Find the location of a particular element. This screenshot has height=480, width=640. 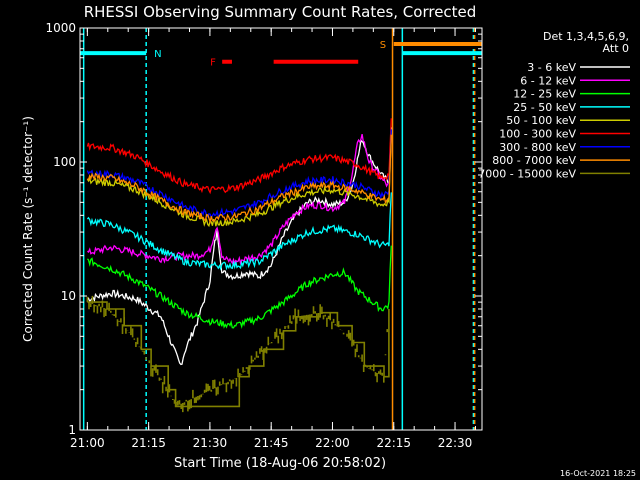

legend-label: 300 - 800 keV is located at coordinates (537, 147).